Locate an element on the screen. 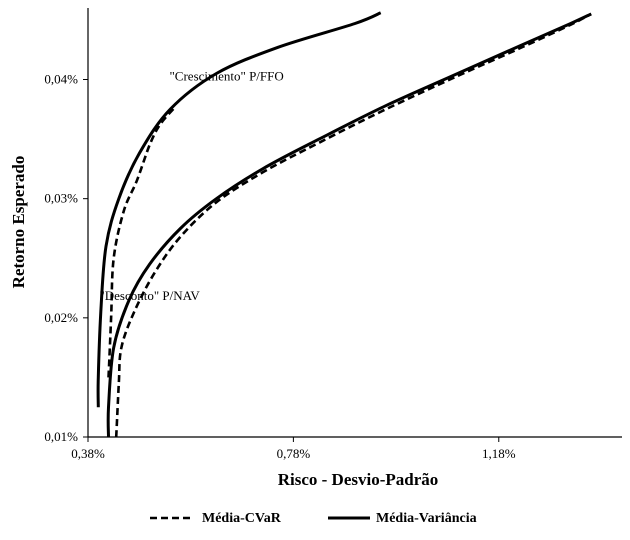 This screenshot has width=630, height=540. x-tick-label: 0,78% is located at coordinates (294, 453).